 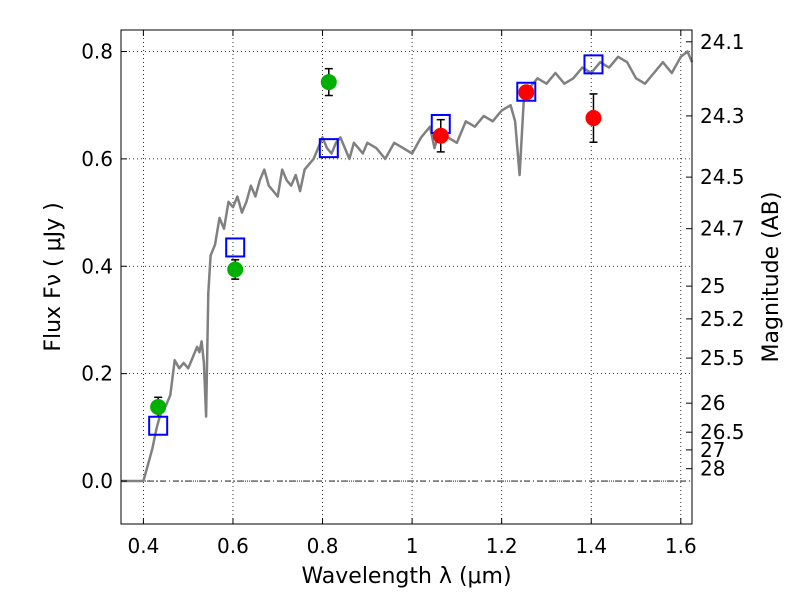 What do you see at coordinates (722, 42) in the screenshot?
I see `magnitude-tick-label: 24.1` at bounding box center [722, 42].